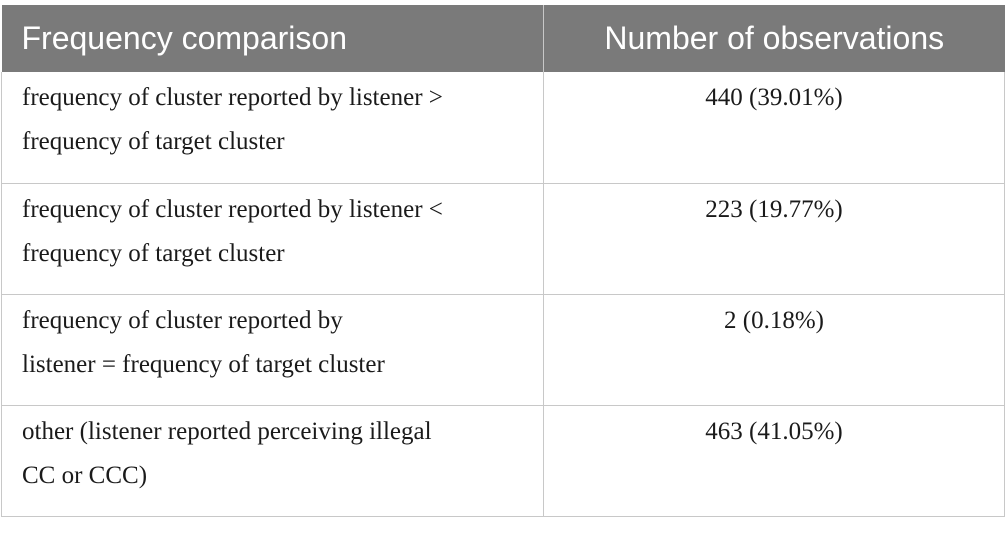 The width and height of the screenshot is (1005, 537). What do you see at coordinates (774, 38) in the screenshot?
I see `header-number-of-observations: Number of observations` at bounding box center [774, 38].